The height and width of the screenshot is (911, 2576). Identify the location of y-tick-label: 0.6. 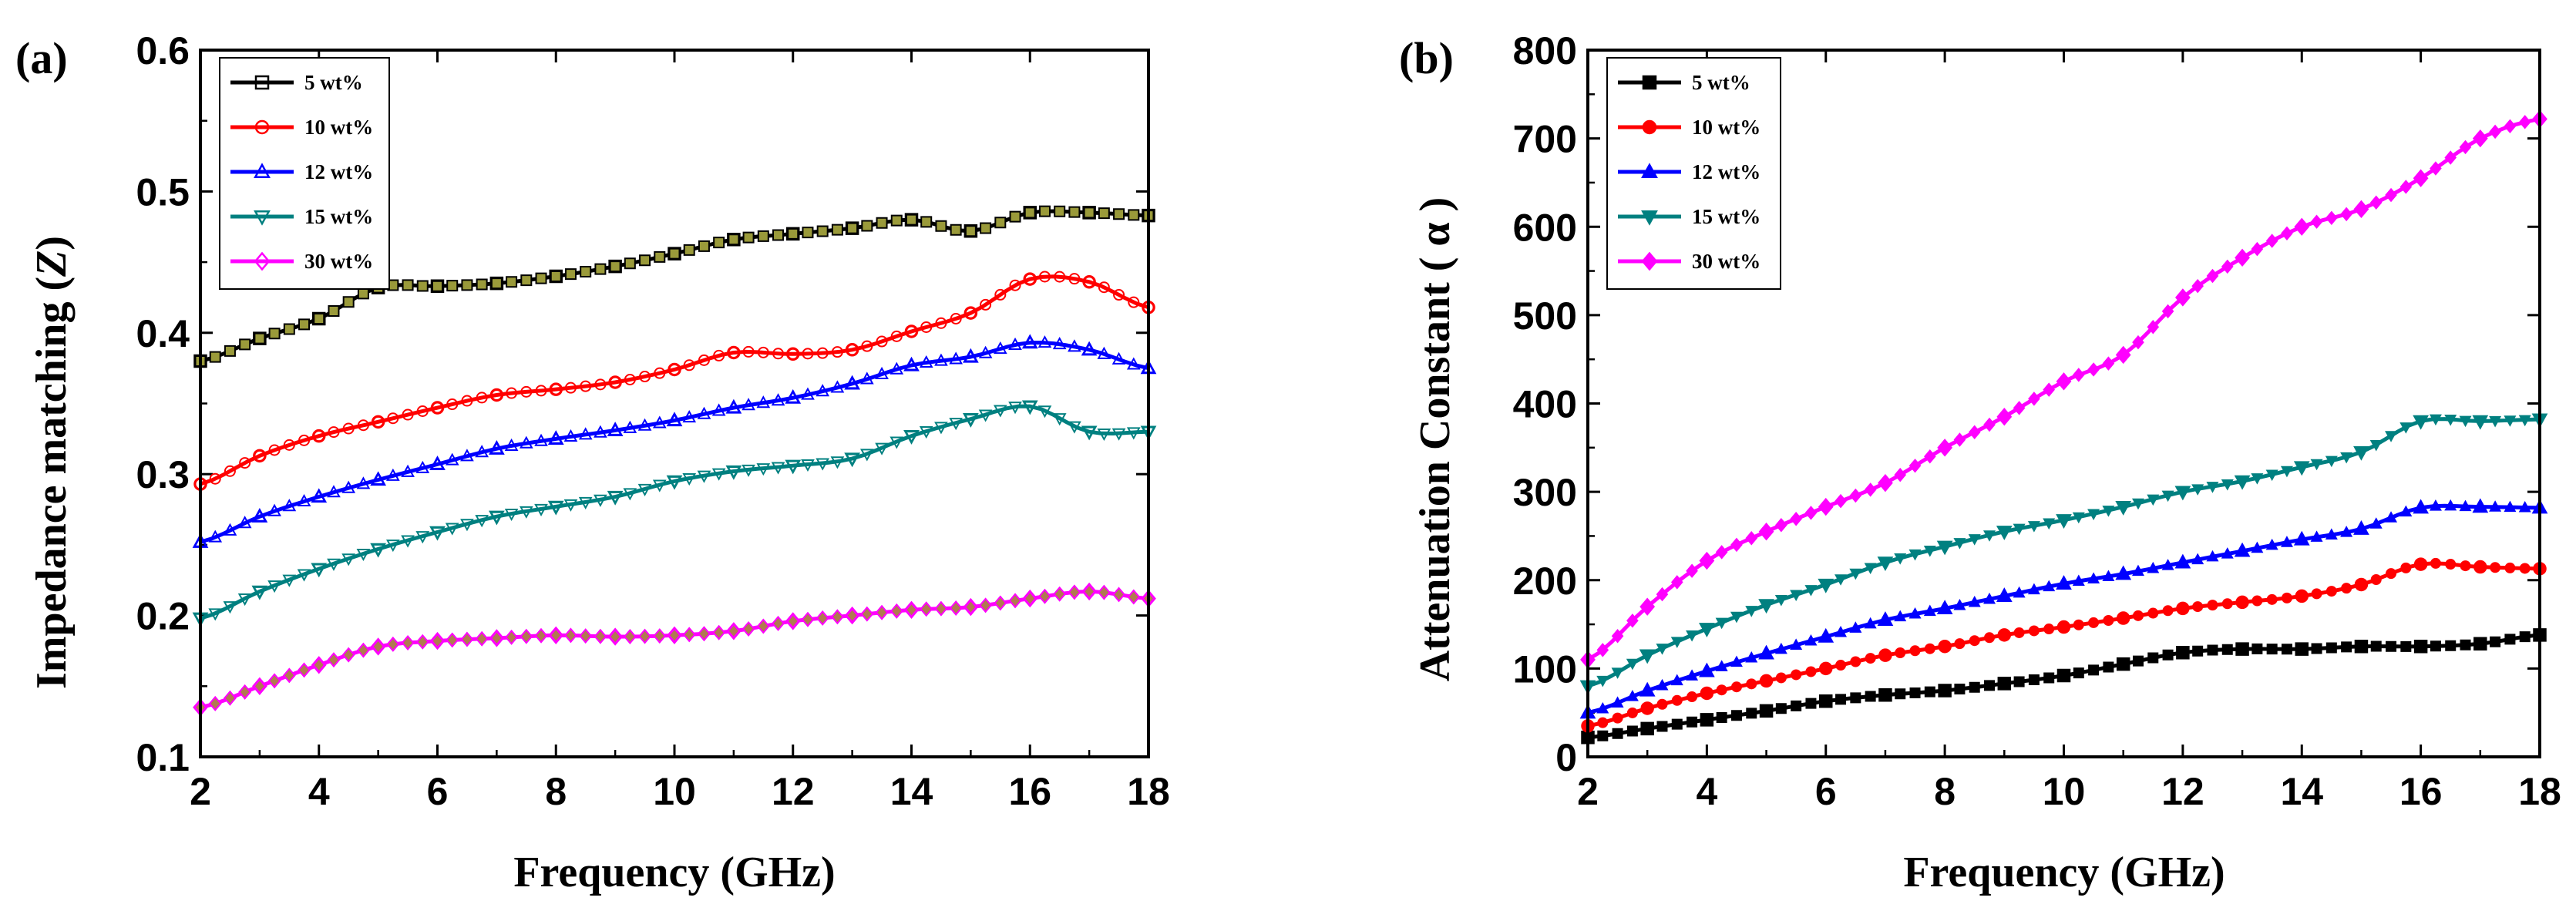
(163, 50).